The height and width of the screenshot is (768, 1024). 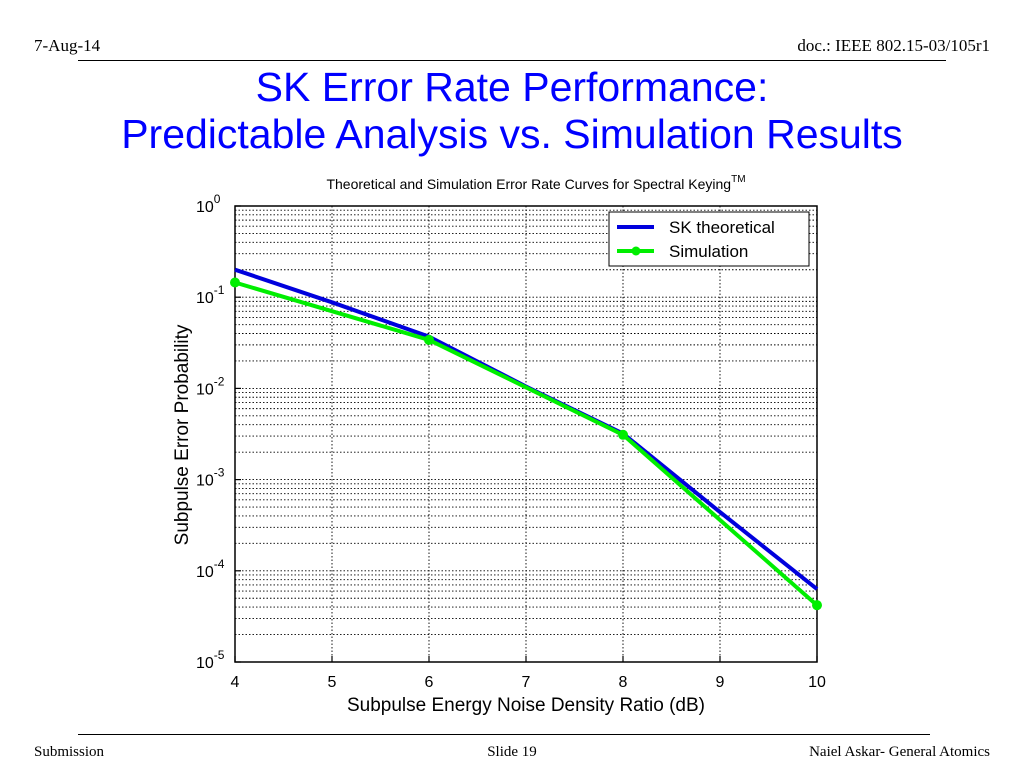 I want to click on legend-label-simulation: Simulation, so click(x=708, y=251).